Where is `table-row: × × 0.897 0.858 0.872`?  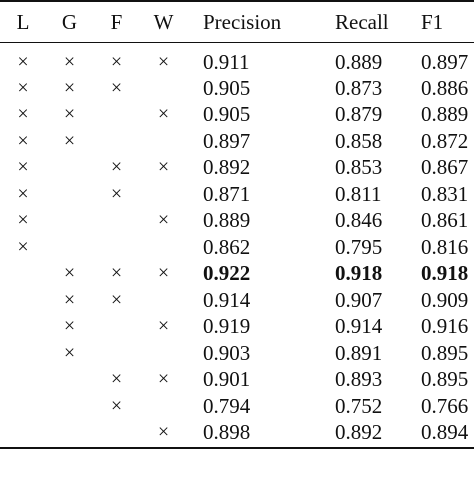 table-row: × × 0.897 0.858 0.872 is located at coordinates (237, 141).